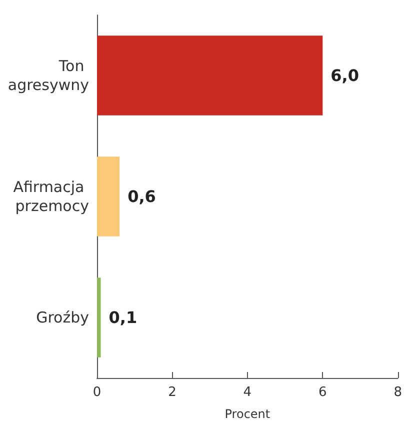  Describe the element at coordinates (63, 317) in the screenshot. I see `y-tick-label: Groźby` at that location.